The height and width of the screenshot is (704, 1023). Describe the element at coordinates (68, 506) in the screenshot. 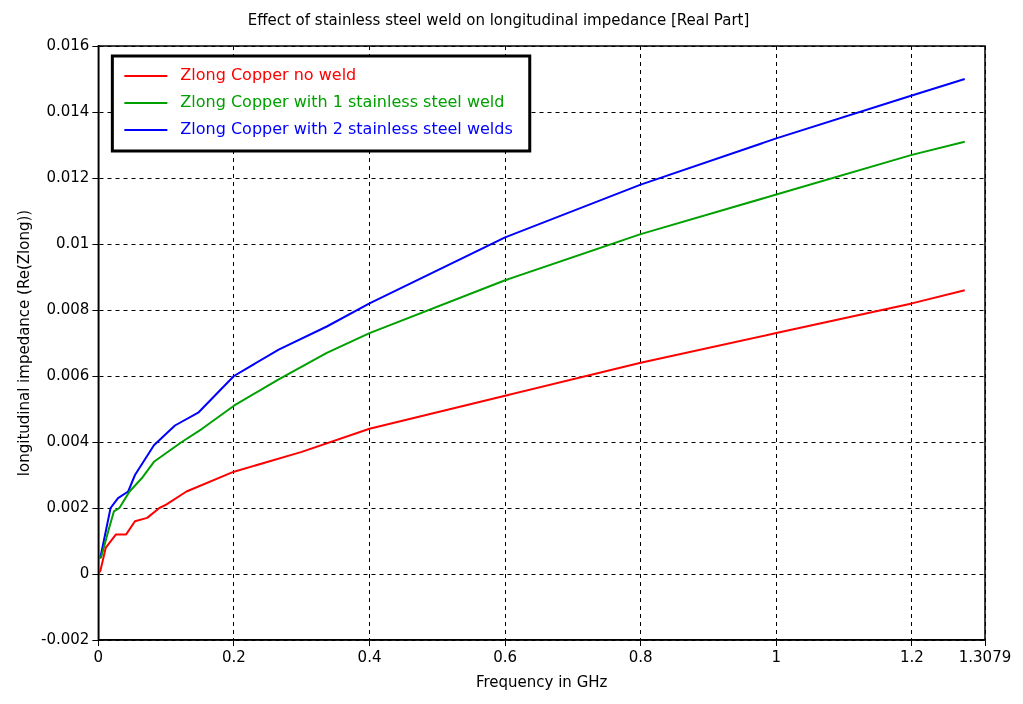

I see `y-tick-label: 0.002` at that location.